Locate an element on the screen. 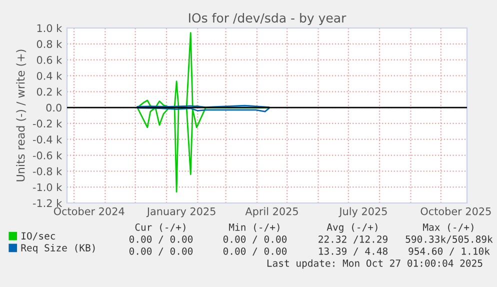  y-tick-label: -0.4 k is located at coordinates (47, 139).